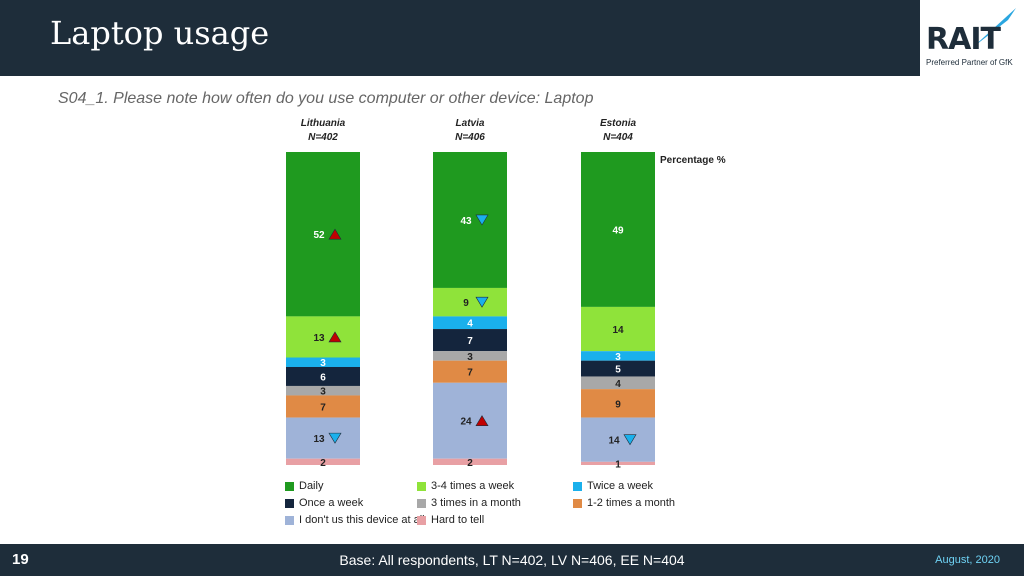 Image resolution: width=1024 pixels, height=576 pixels. I want to click on bar-segment-lithuania-daily, so click(323, 234).